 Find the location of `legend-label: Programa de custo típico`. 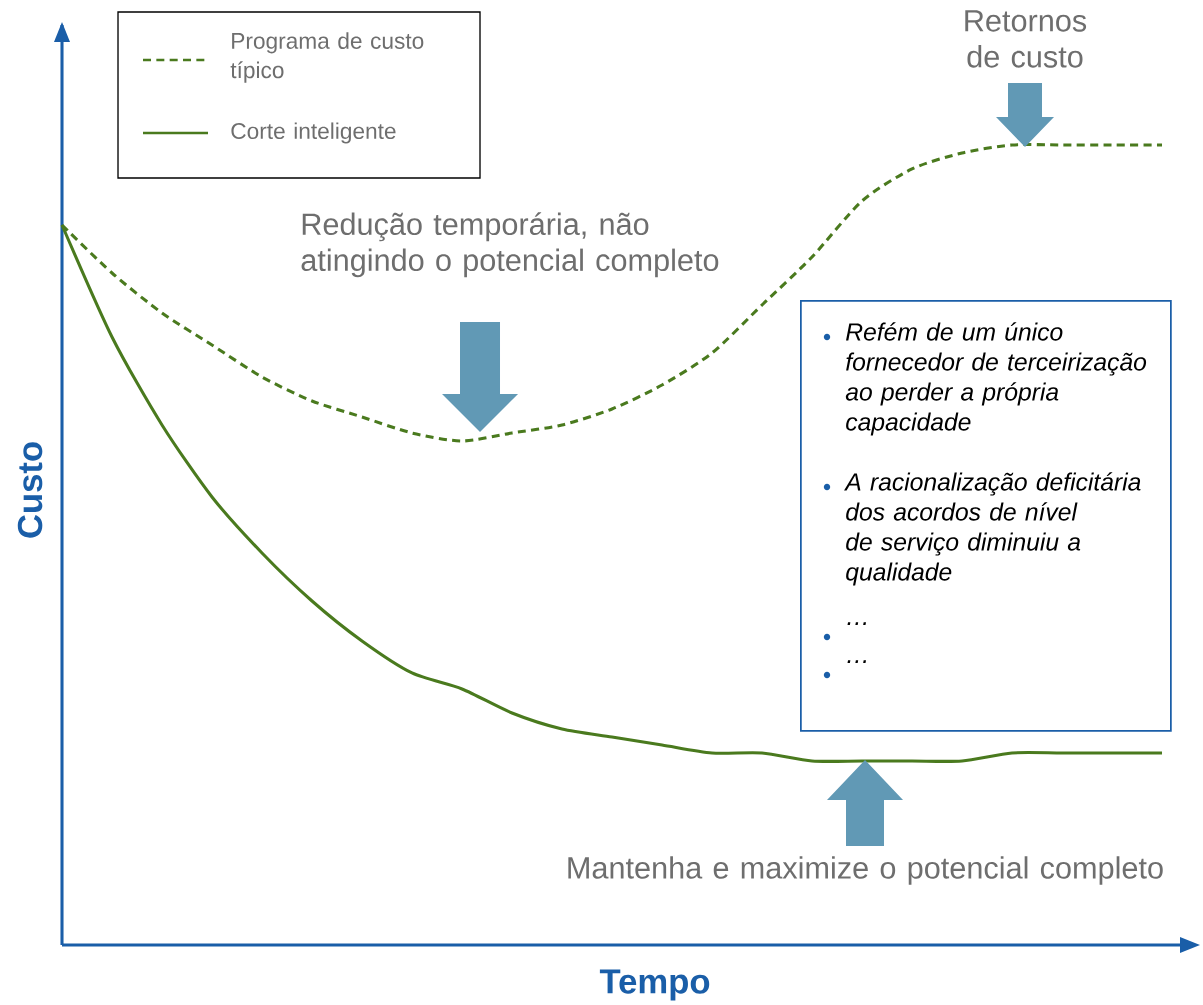

legend-label: Programa de custo típico is located at coordinates (327, 57).